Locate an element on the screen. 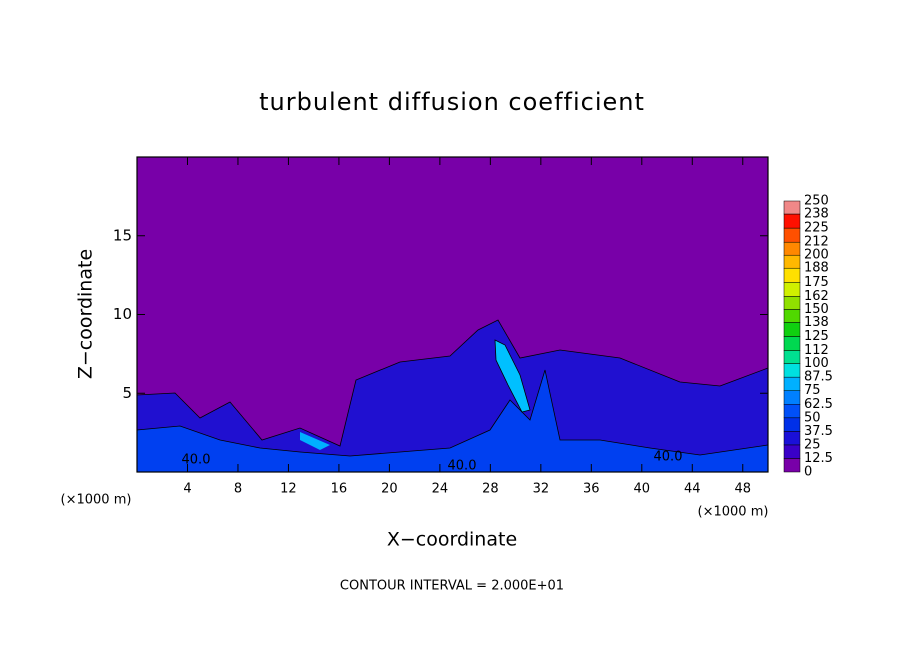  x-tick-label: 40 is located at coordinates (642, 489).